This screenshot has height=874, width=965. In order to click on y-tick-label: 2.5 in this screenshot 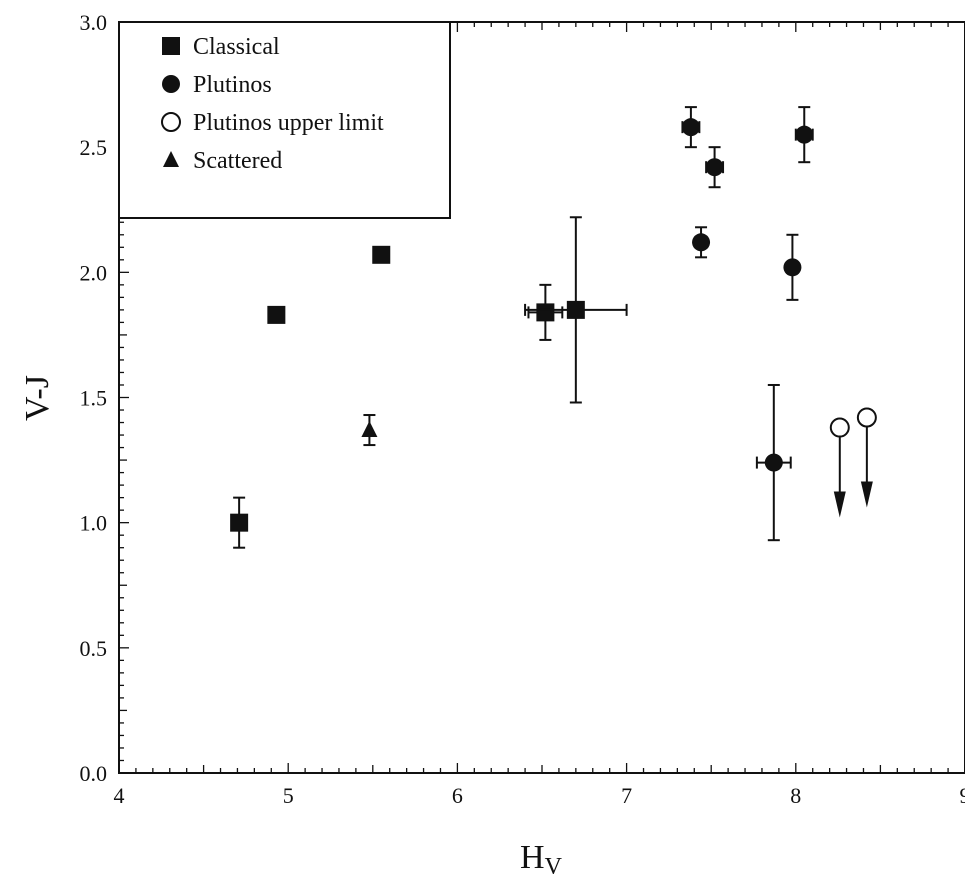, I will do `click(94, 147)`.